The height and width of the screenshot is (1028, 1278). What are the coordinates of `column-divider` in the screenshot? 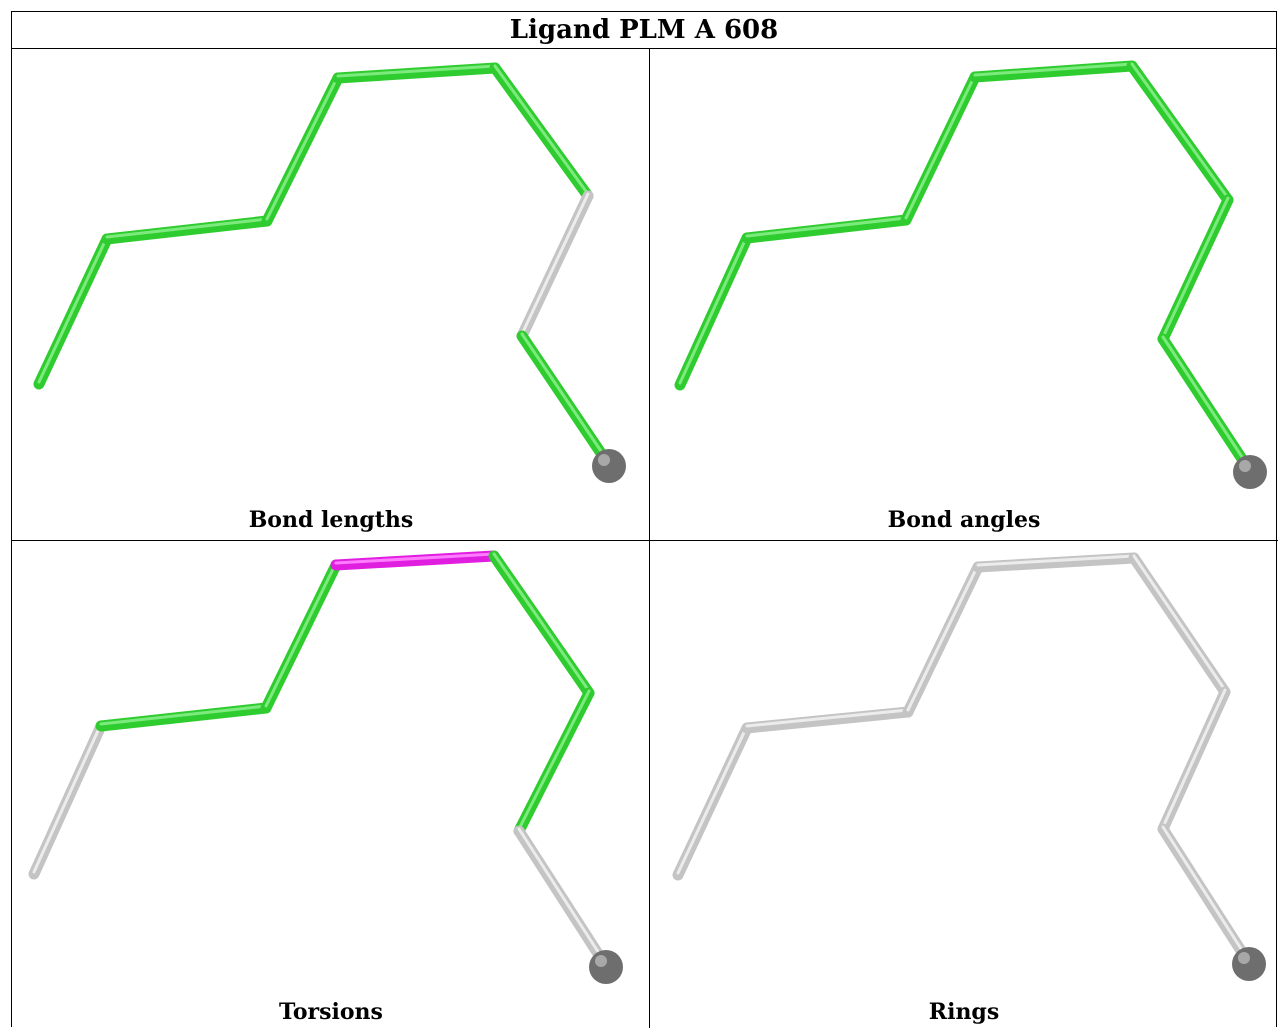 It's located at (649, 538).